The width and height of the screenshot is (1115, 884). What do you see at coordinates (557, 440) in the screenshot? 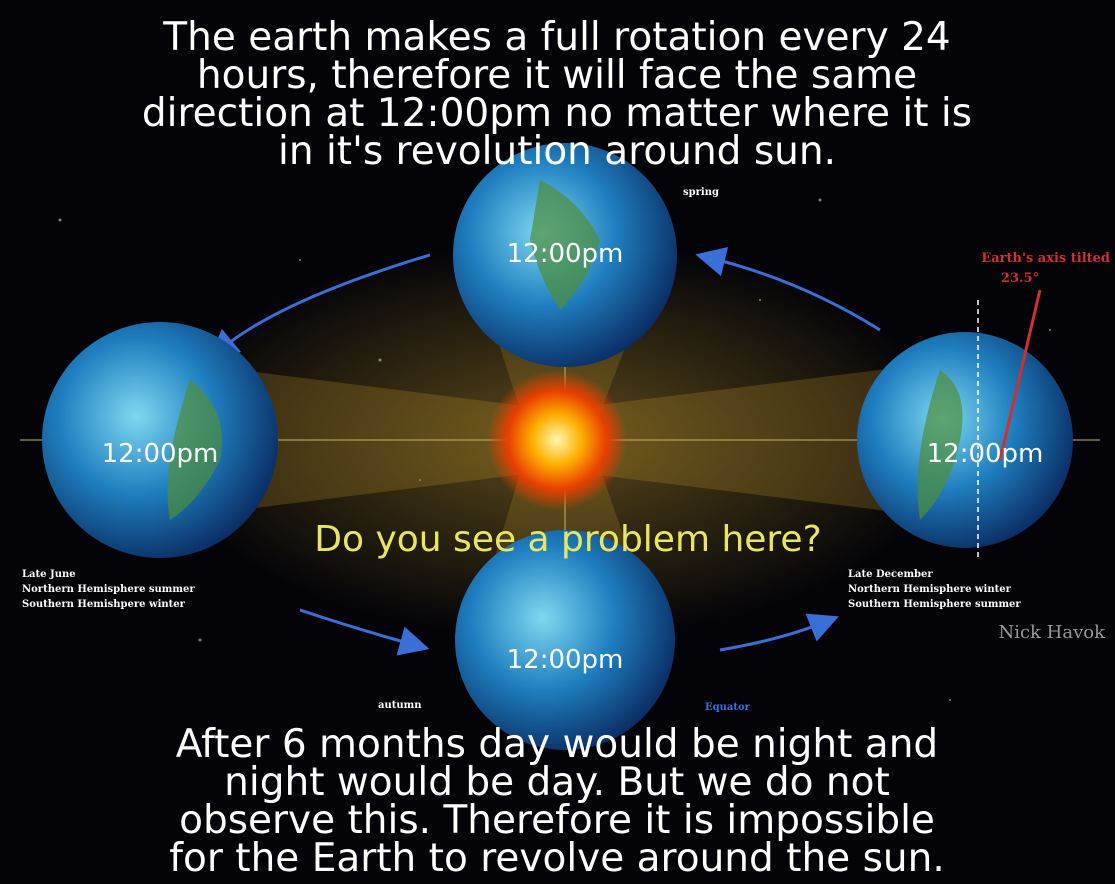
I see `sun` at bounding box center [557, 440].